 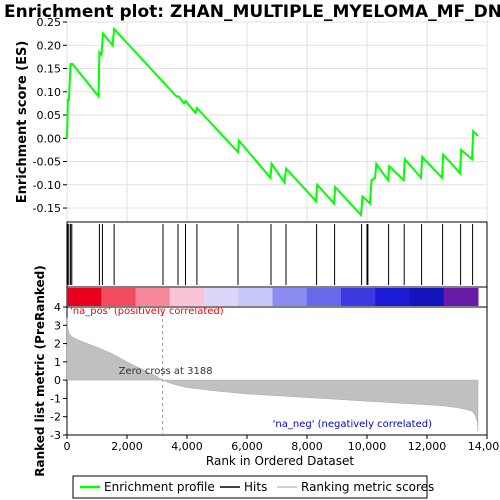 I want to click on metric-tick-label: 3, so click(x=57, y=325).